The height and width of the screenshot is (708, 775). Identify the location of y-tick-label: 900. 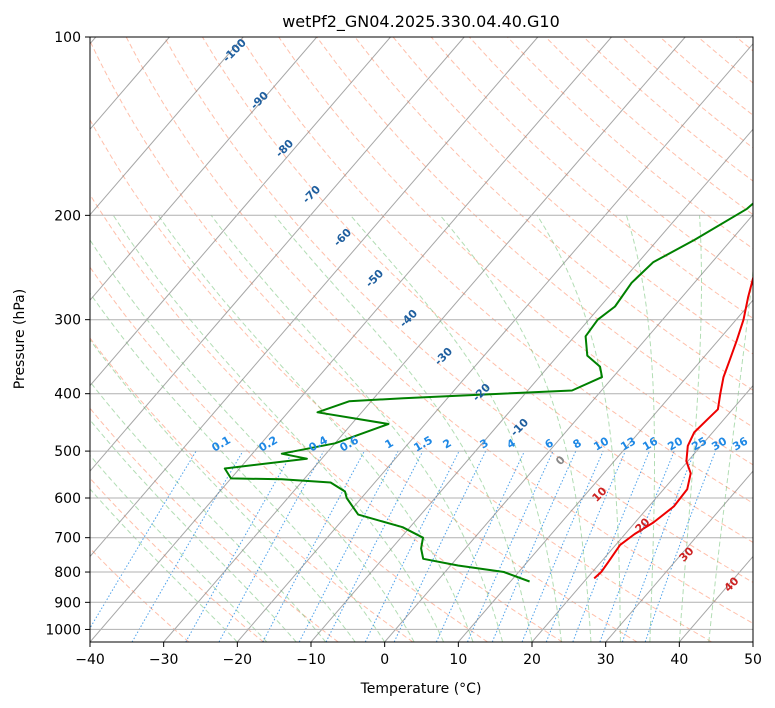
(67, 603).